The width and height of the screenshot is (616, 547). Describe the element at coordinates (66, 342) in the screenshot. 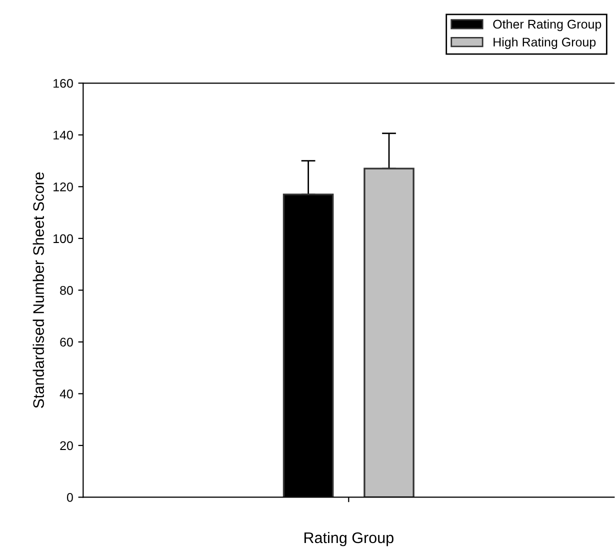

I see `y-tick-label: 60` at that location.